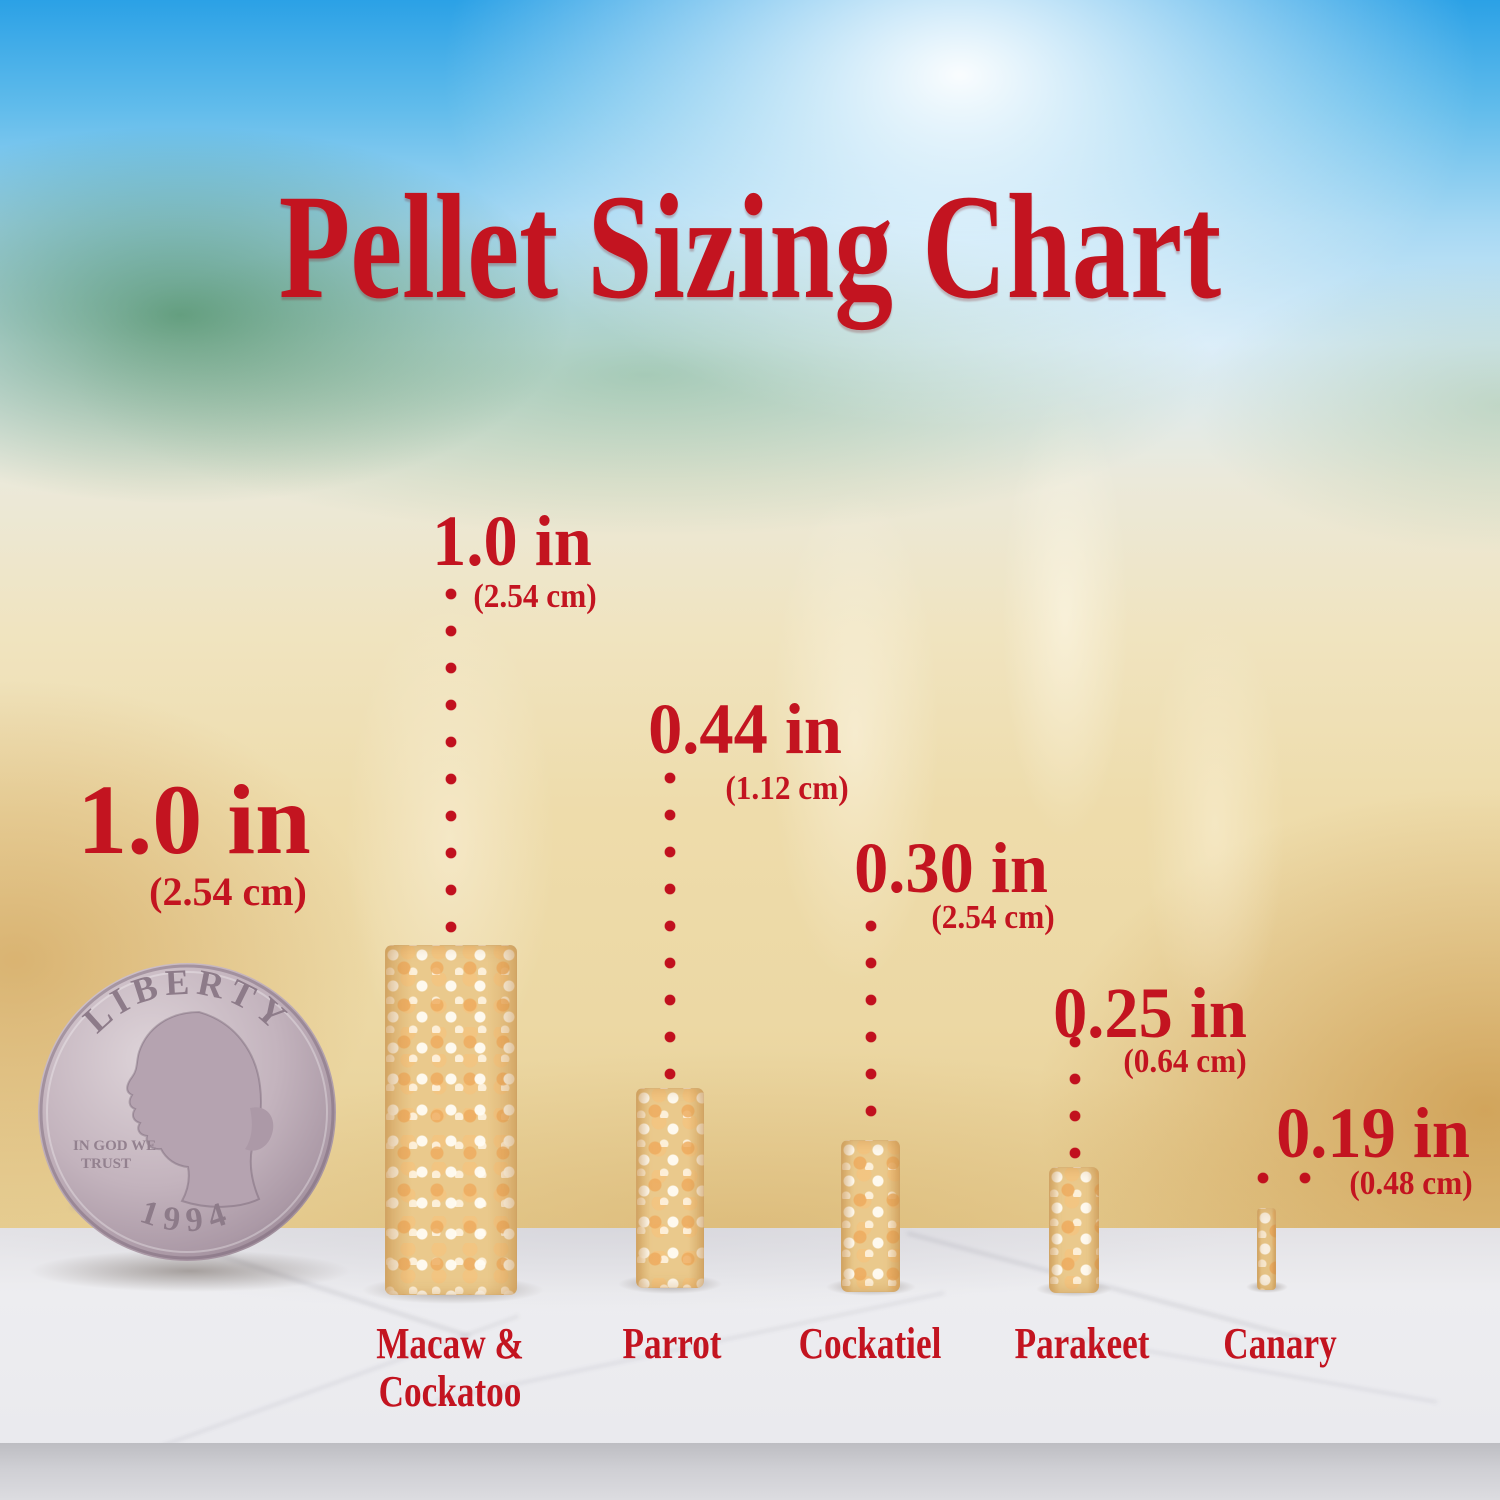  I want to click on leader-dots-cockatiel, so click(871, 1022).